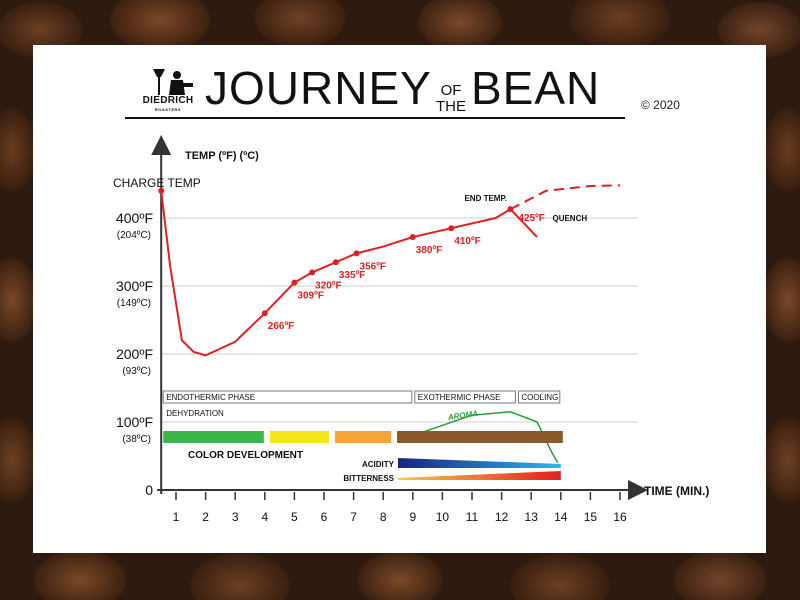  Describe the element at coordinates (245, 455) in the screenshot. I see `color-development-label: COLOR DEVELOPMENT` at that location.